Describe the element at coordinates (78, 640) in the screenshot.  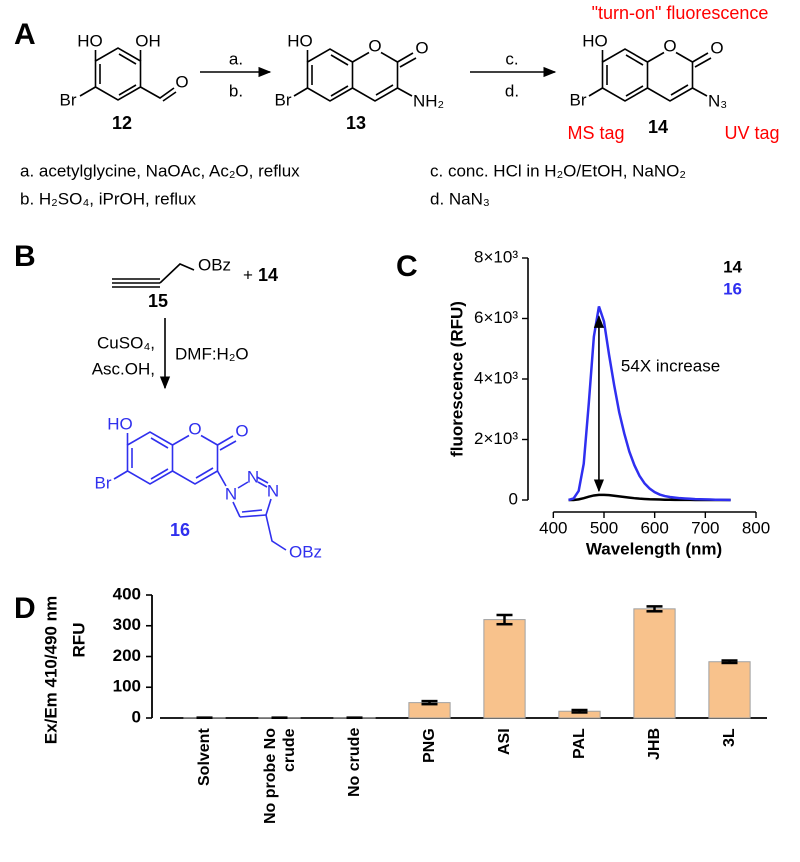
I see `y-axis-label: RFU` at that location.